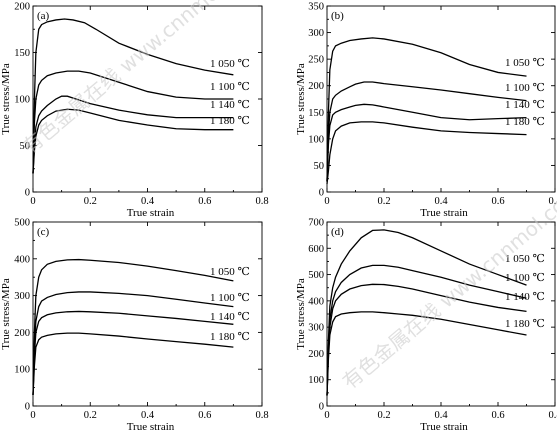 This screenshot has width=557, height=430. Describe the element at coordinates (316, 223) in the screenshot. I see `y-tick-label: 700` at that location.